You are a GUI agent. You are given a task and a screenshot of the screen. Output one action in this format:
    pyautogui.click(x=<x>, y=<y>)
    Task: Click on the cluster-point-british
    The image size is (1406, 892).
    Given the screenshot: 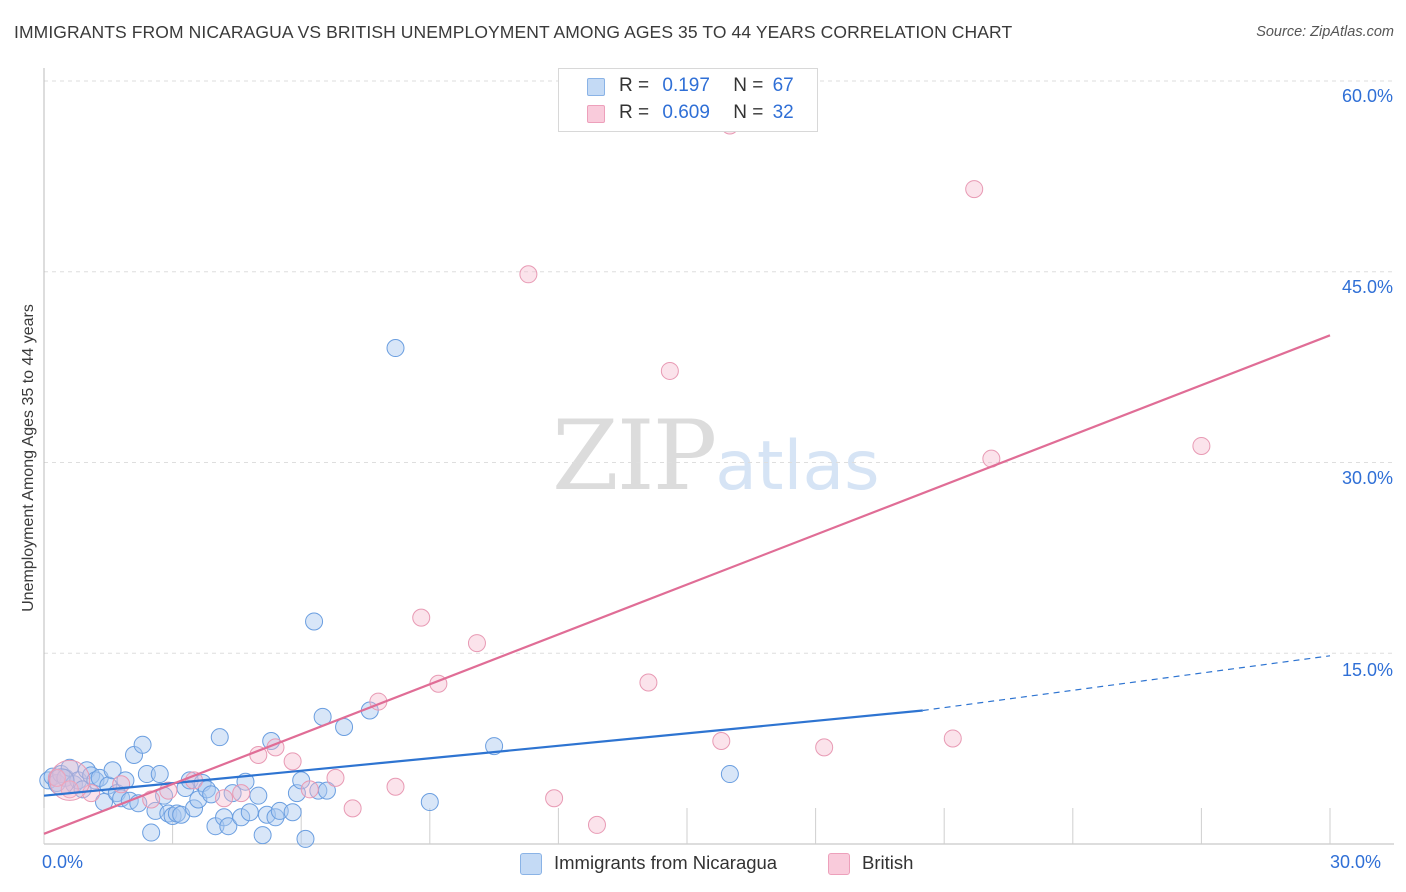 What is the action you would take?
    pyautogui.click(x=70, y=780)
    